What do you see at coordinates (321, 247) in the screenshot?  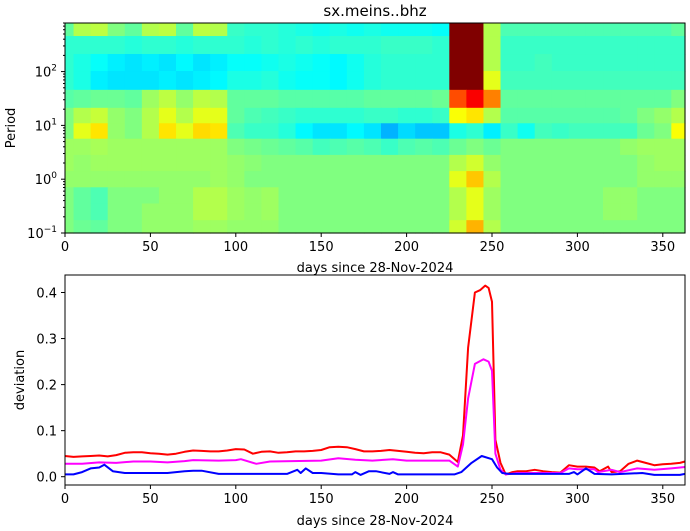 I see `x-tick-label: 150` at bounding box center [321, 247].